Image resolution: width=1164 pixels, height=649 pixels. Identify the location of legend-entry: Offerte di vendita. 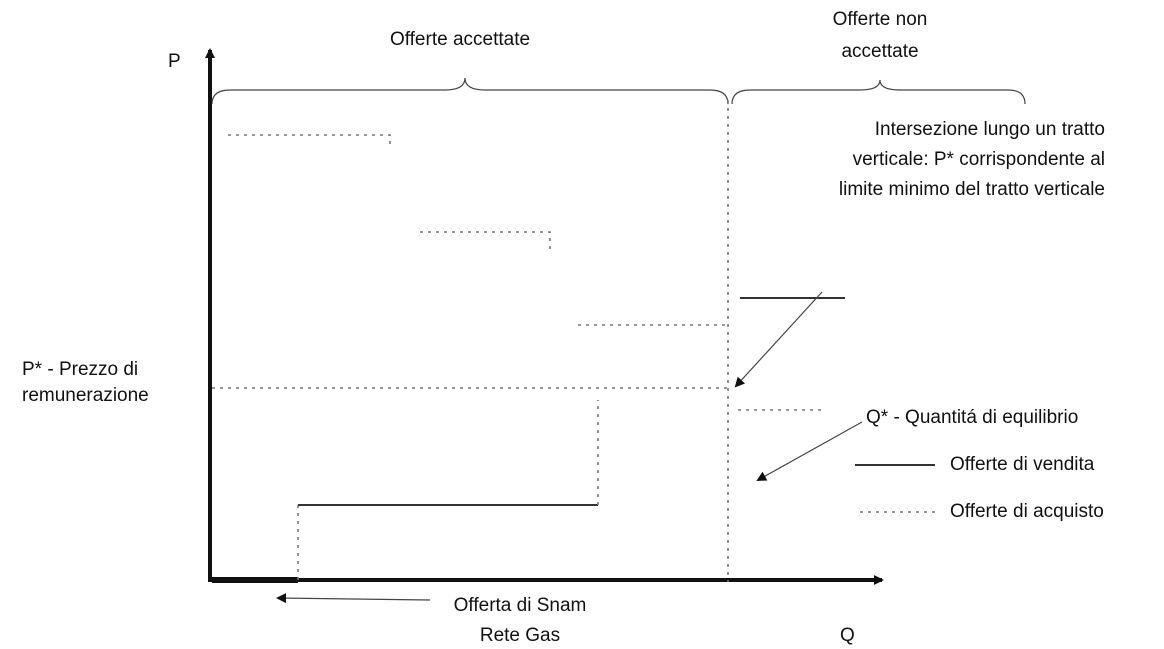
(1022, 464).